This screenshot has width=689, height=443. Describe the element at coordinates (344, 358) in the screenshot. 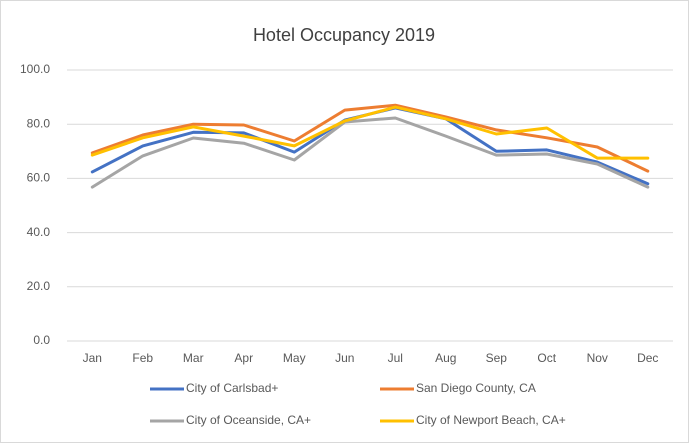

I see `x-tick-label: Jun` at that location.